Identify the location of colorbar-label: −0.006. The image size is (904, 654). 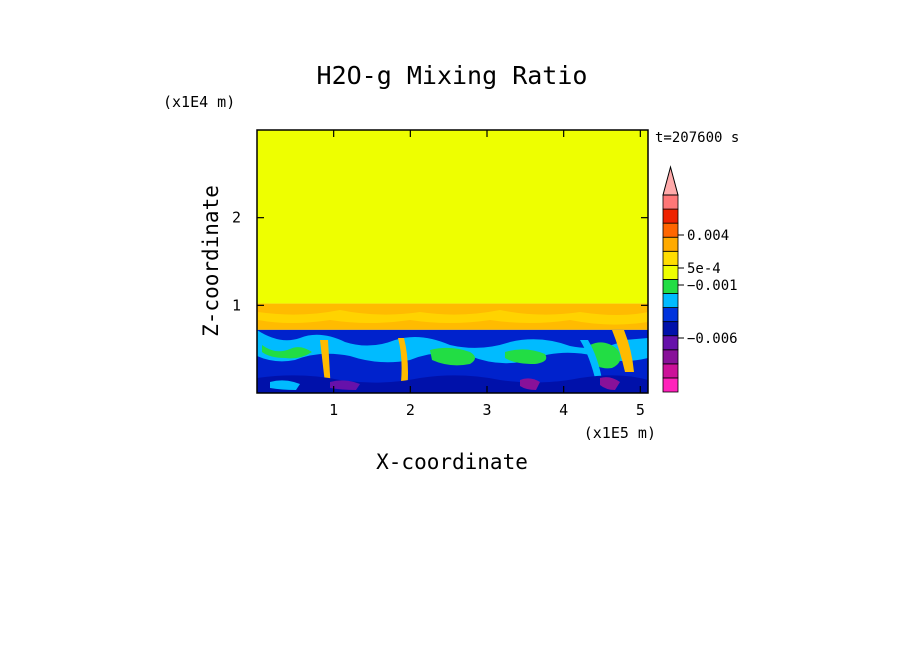
(712, 339).